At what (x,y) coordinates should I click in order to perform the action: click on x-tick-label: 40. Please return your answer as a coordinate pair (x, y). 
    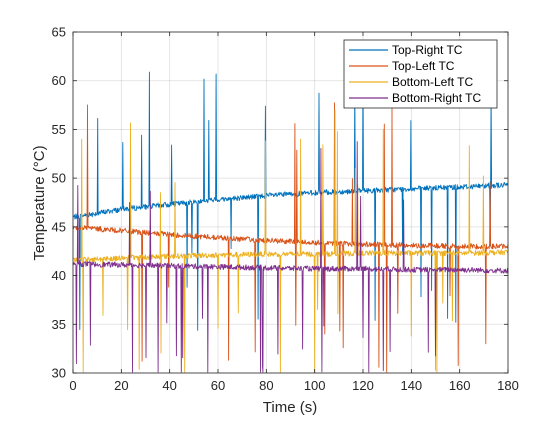
    Looking at the image, I should click on (169, 385).